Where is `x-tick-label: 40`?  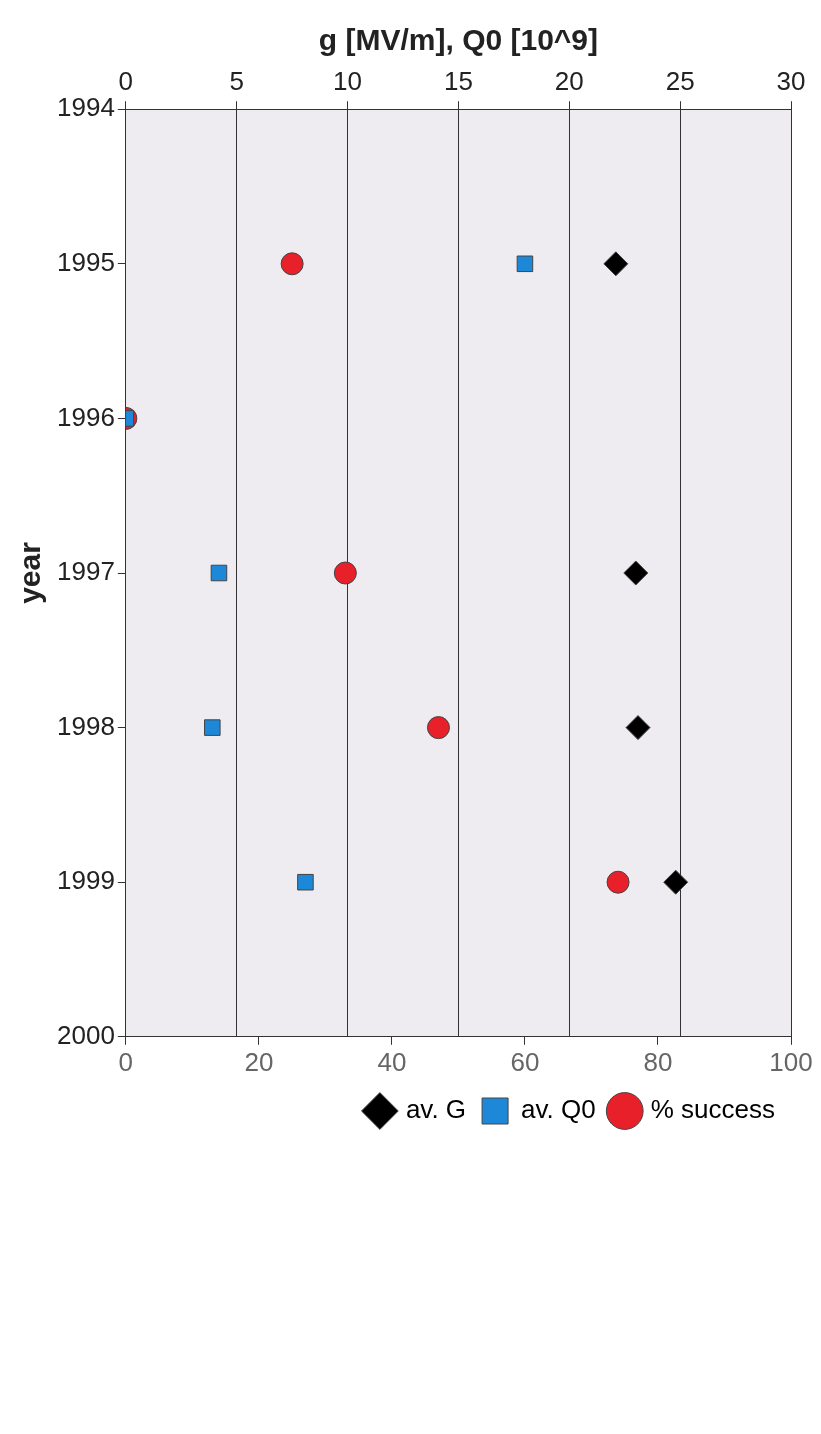 x-tick-label: 40 is located at coordinates (392, 1061).